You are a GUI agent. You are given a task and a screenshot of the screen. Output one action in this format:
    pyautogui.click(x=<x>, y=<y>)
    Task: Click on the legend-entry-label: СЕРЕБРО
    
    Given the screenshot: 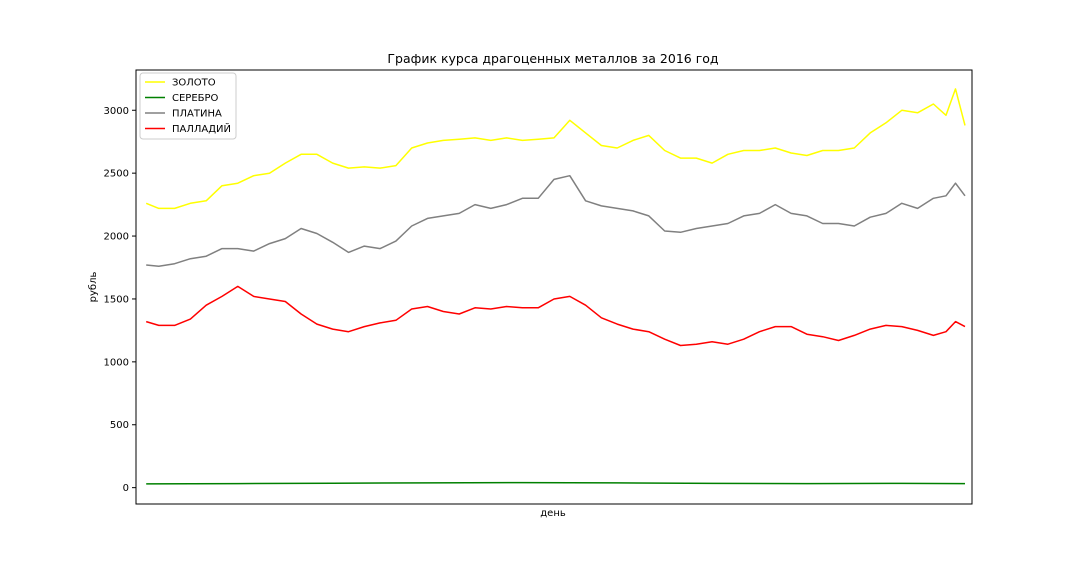 What is the action you would take?
    pyautogui.click(x=195, y=98)
    